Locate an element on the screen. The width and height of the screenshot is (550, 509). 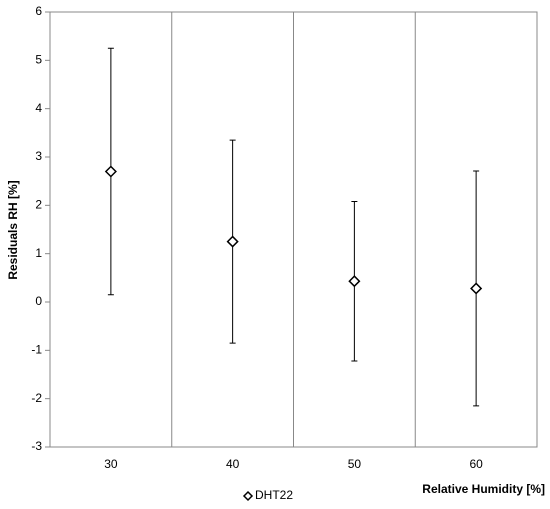
y-tick-label: -2 is located at coordinates (36, 398).